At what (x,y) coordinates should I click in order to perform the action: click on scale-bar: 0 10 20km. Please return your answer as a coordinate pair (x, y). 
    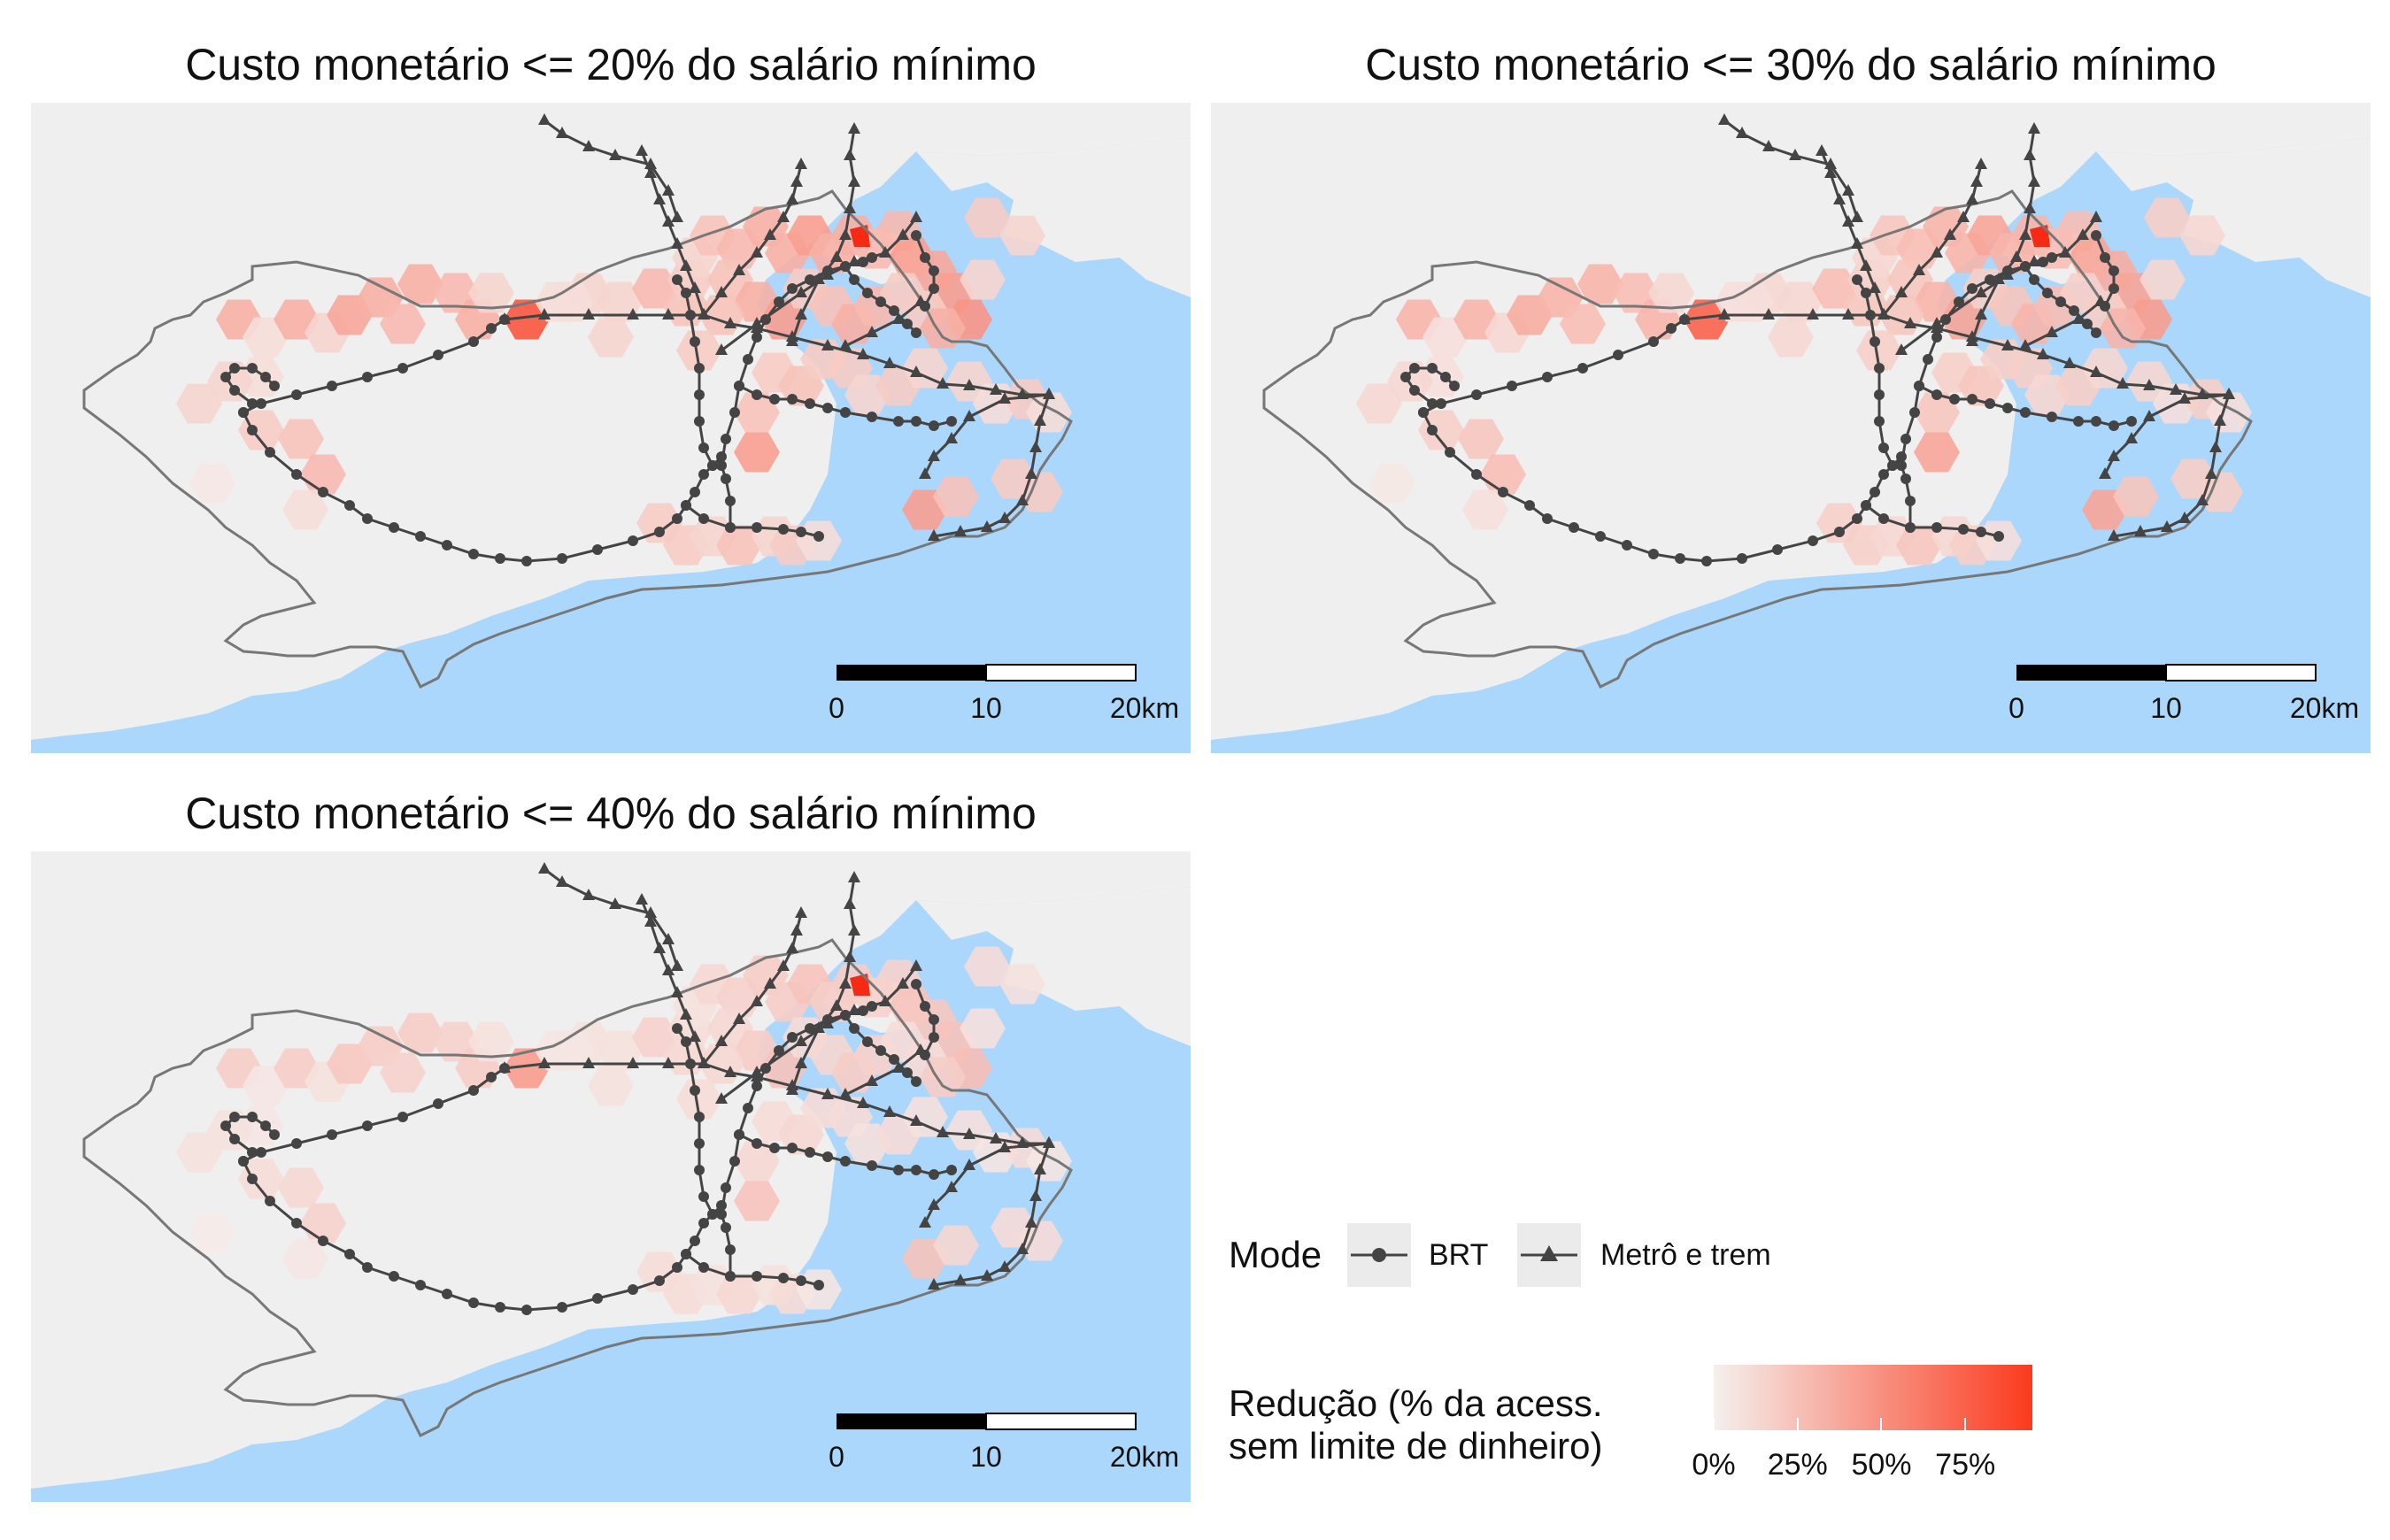
    Looking at the image, I should click on (1004, 694).